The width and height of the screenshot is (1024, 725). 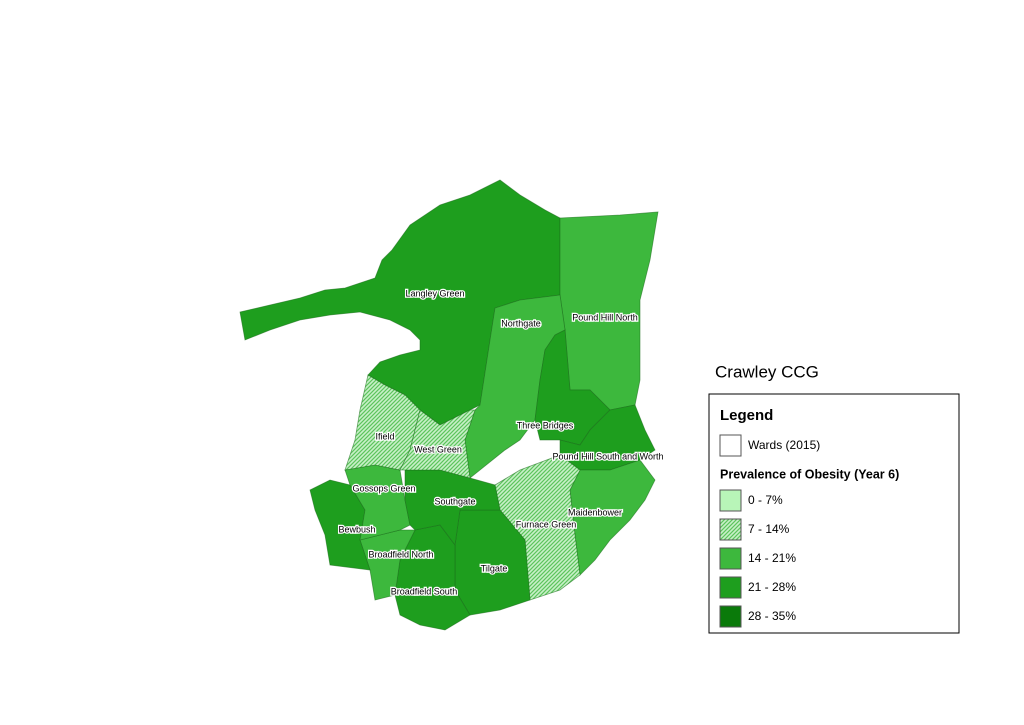 What do you see at coordinates (383, 488) in the screenshot?
I see `ward-label: Gossops Green` at bounding box center [383, 488].